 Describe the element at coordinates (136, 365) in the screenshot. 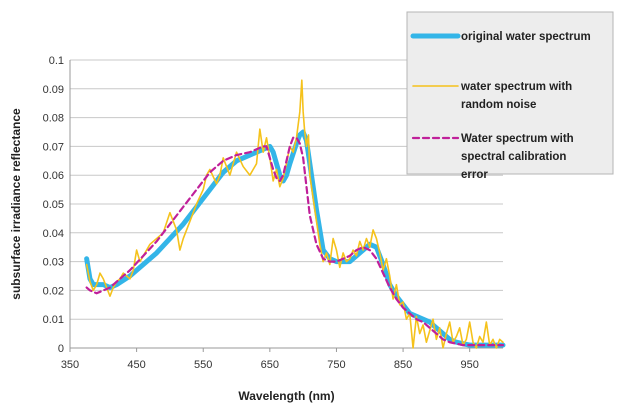

I see `x-tick-label: 450` at that location.